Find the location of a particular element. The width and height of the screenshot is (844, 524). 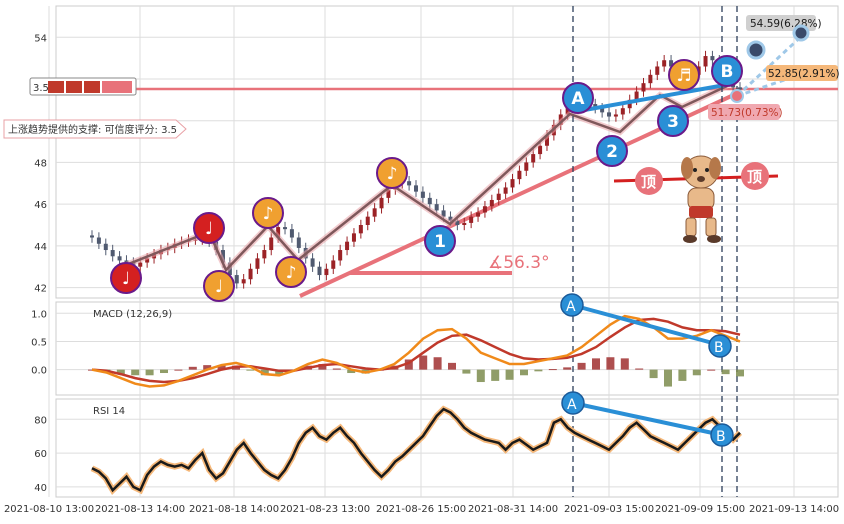

rsi-marker-b: B is located at coordinates (722, 435).